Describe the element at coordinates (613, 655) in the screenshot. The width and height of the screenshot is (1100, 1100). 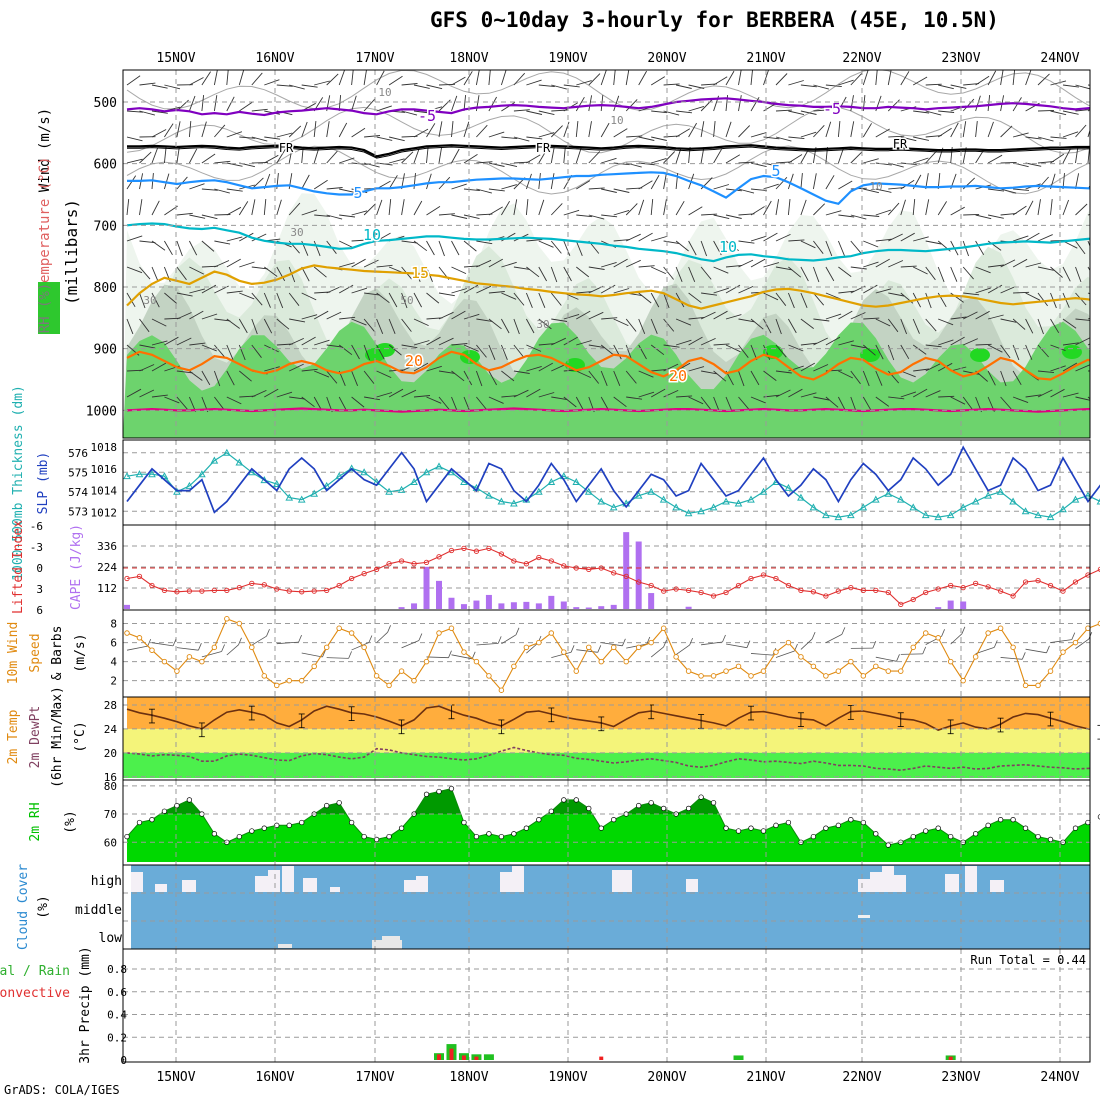
I see `wind-speed-line` at that location.